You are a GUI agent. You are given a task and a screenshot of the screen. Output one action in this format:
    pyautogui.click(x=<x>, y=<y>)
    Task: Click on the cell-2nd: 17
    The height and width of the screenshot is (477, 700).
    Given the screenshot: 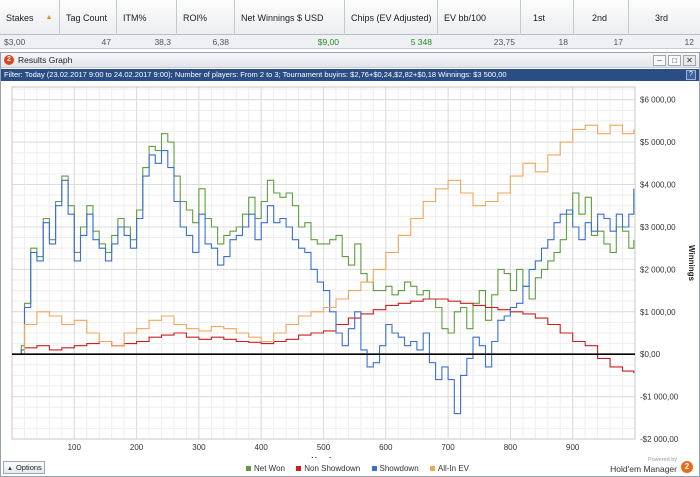 What is the action you would take?
    pyautogui.click(x=618, y=42)
    